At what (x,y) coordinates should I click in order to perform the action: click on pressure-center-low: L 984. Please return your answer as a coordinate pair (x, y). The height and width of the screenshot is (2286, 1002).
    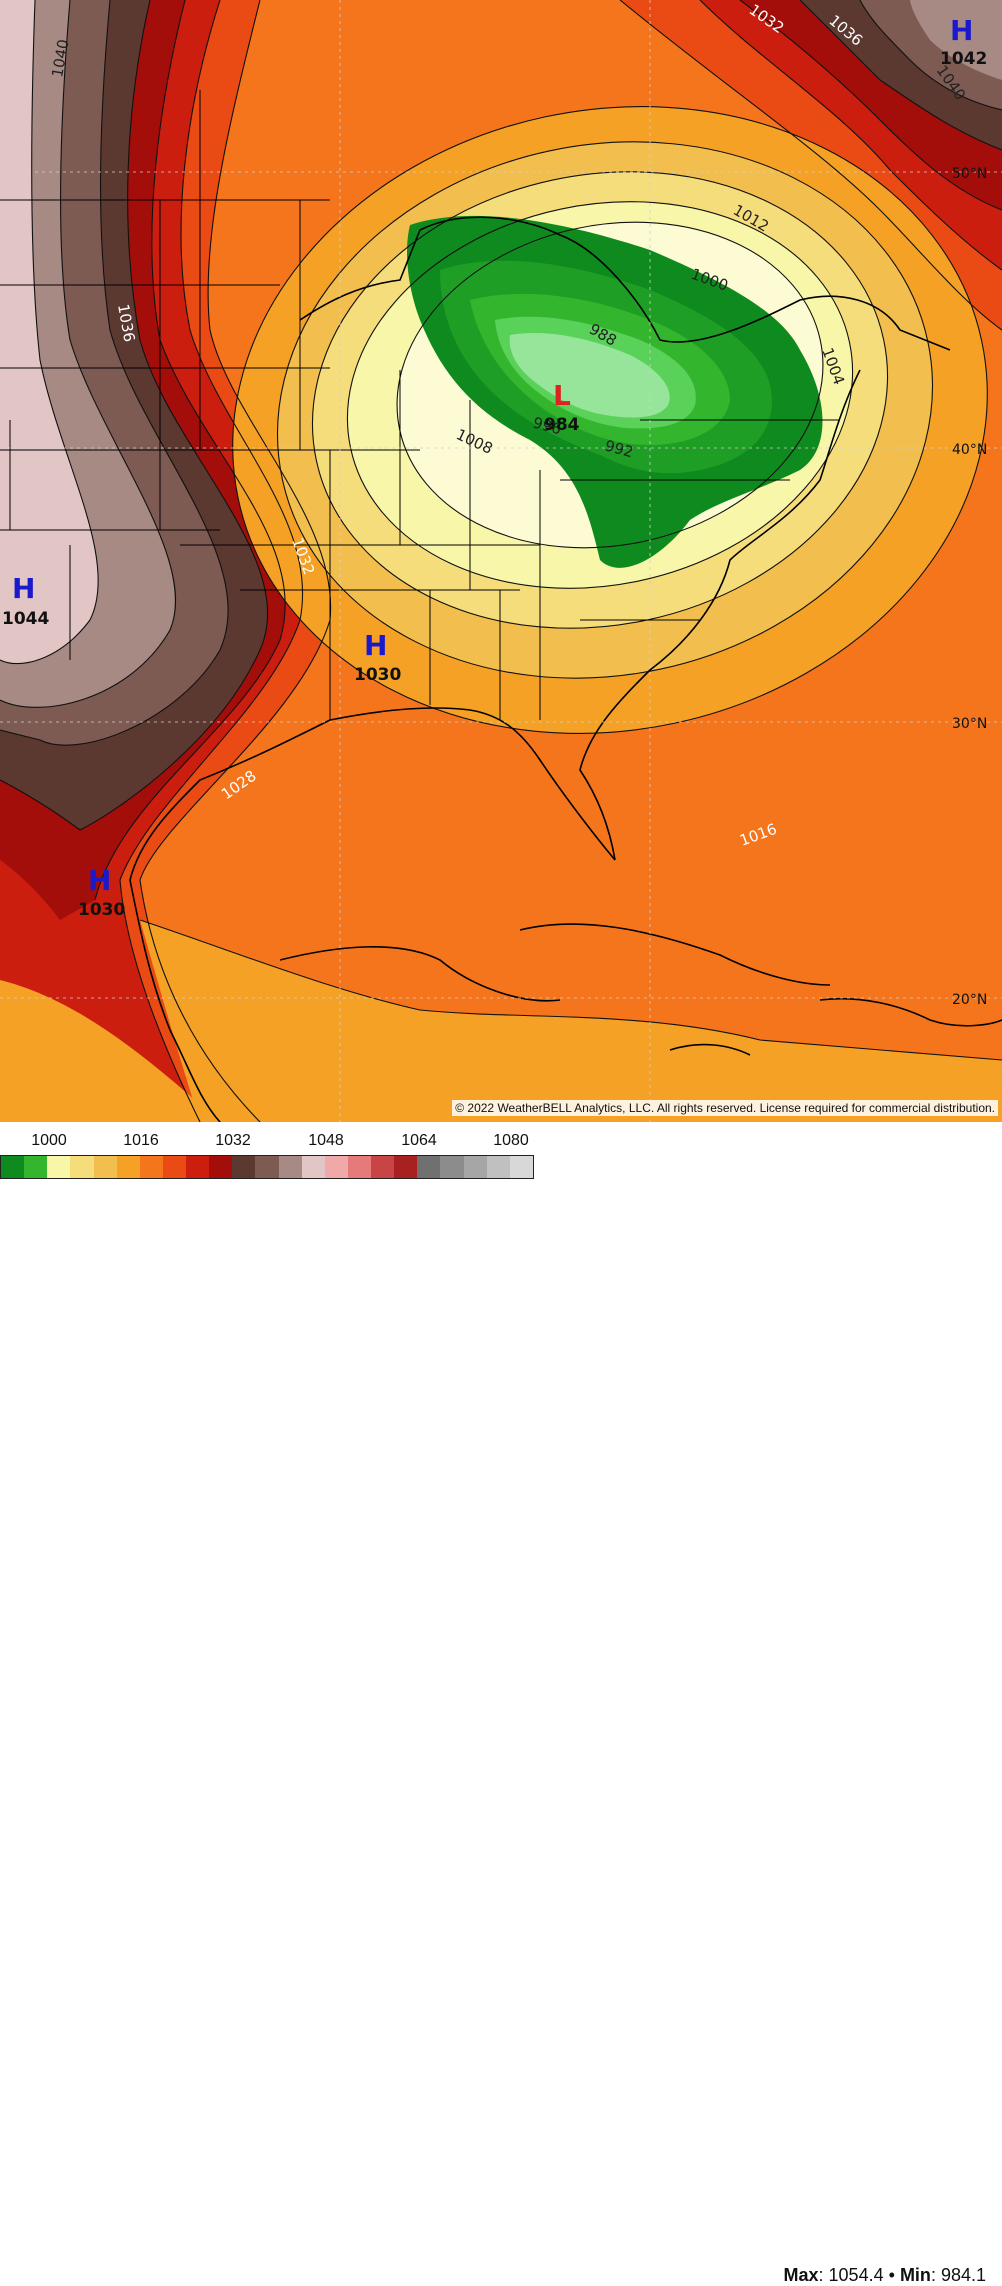
    Looking at the image, I should click on (562, 407).